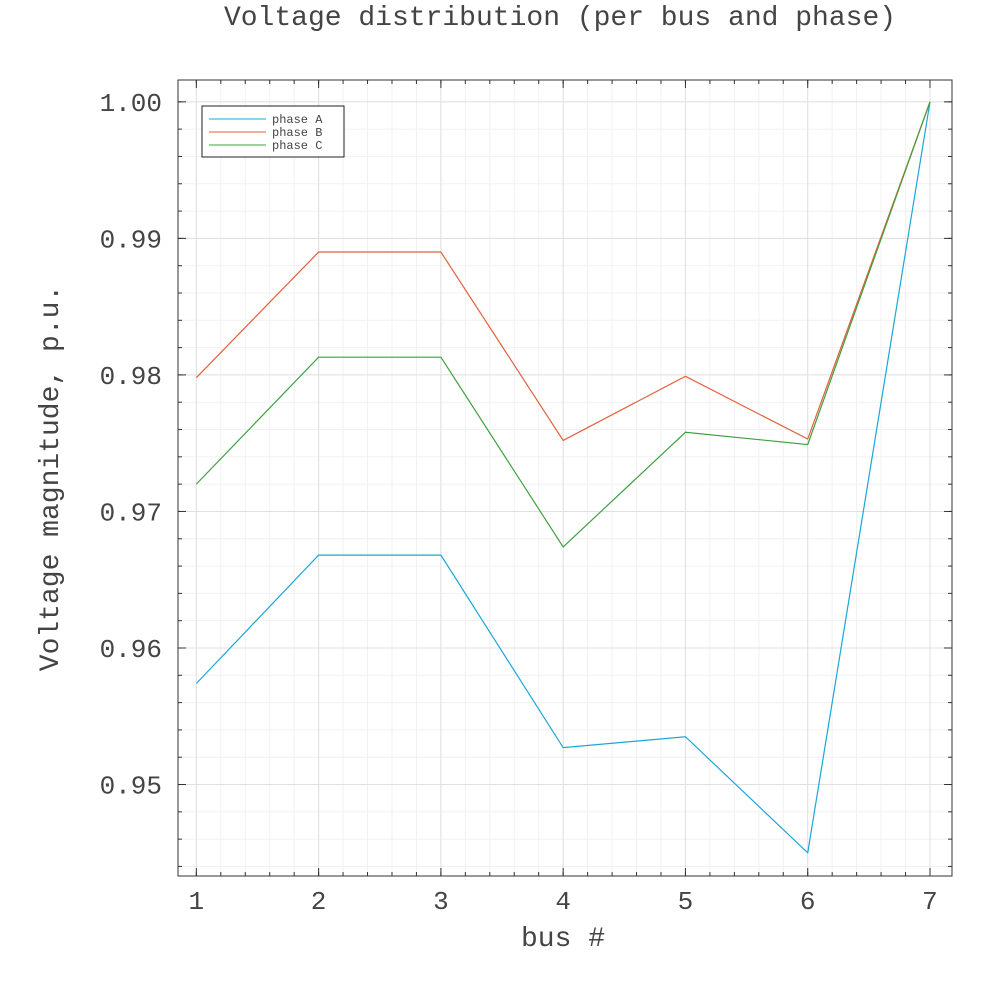 Image resolution: width=999 pixels, height=999 pixels. What do you see at coordinates (51, 478) in the screenshot?
I see `y-axis-label: Voltage magnitude, p.u.` at bounding box center [51, 478].